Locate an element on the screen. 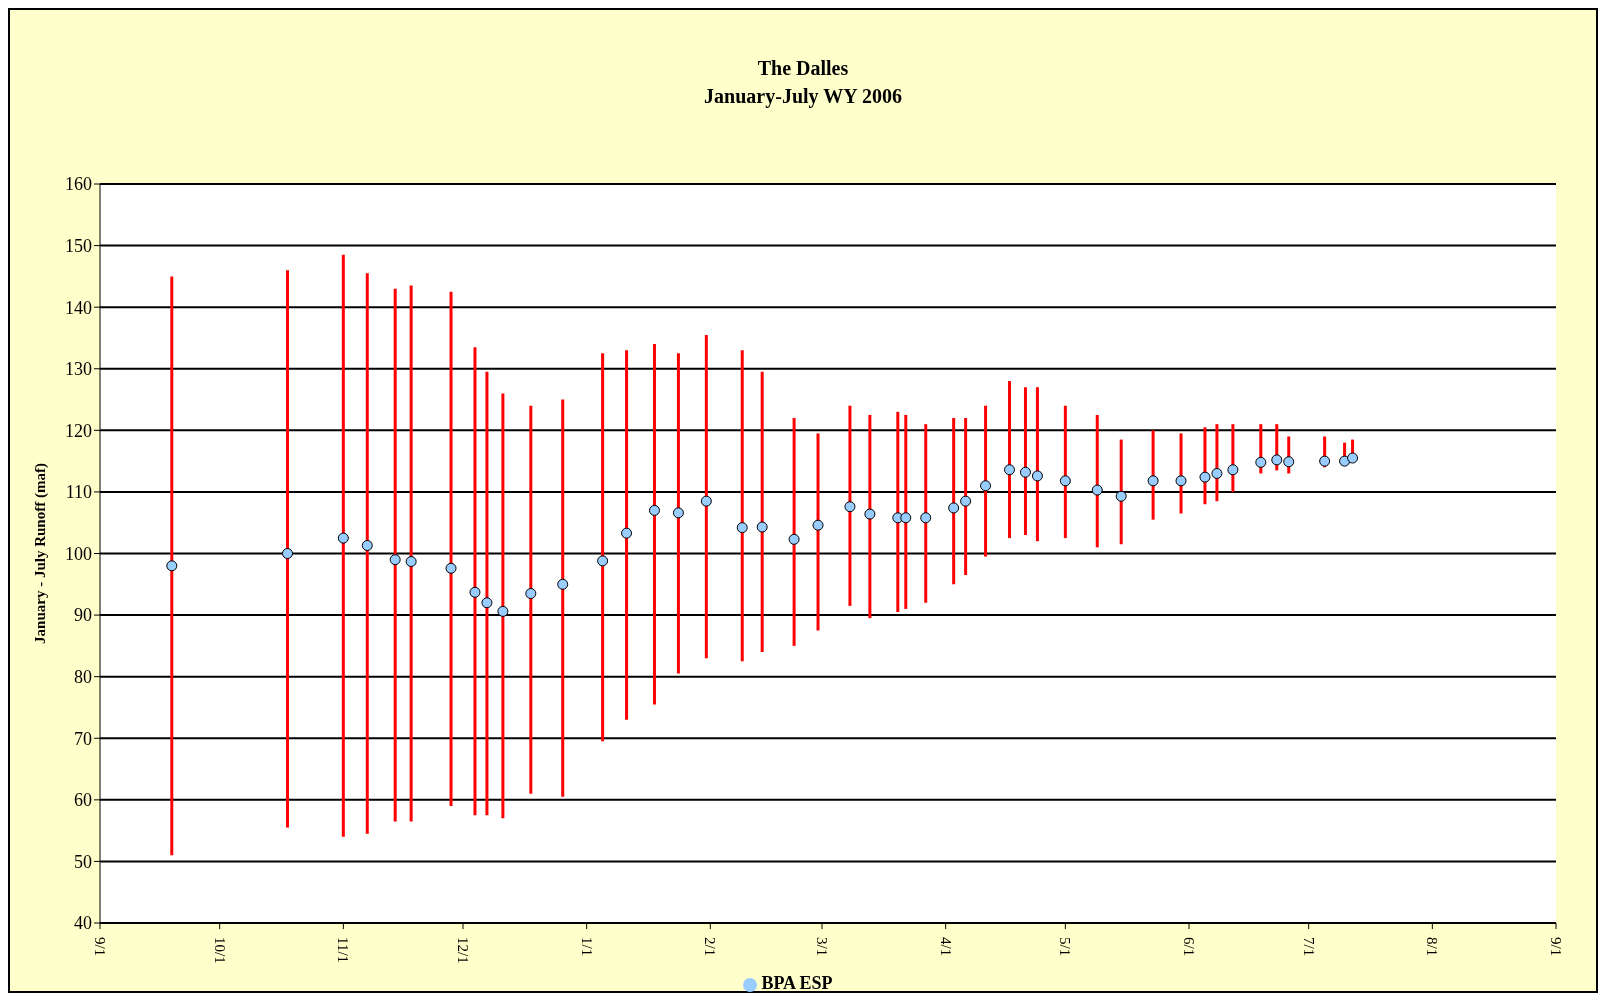  y-tick-label: 120 is located at coordinates (78, 430).